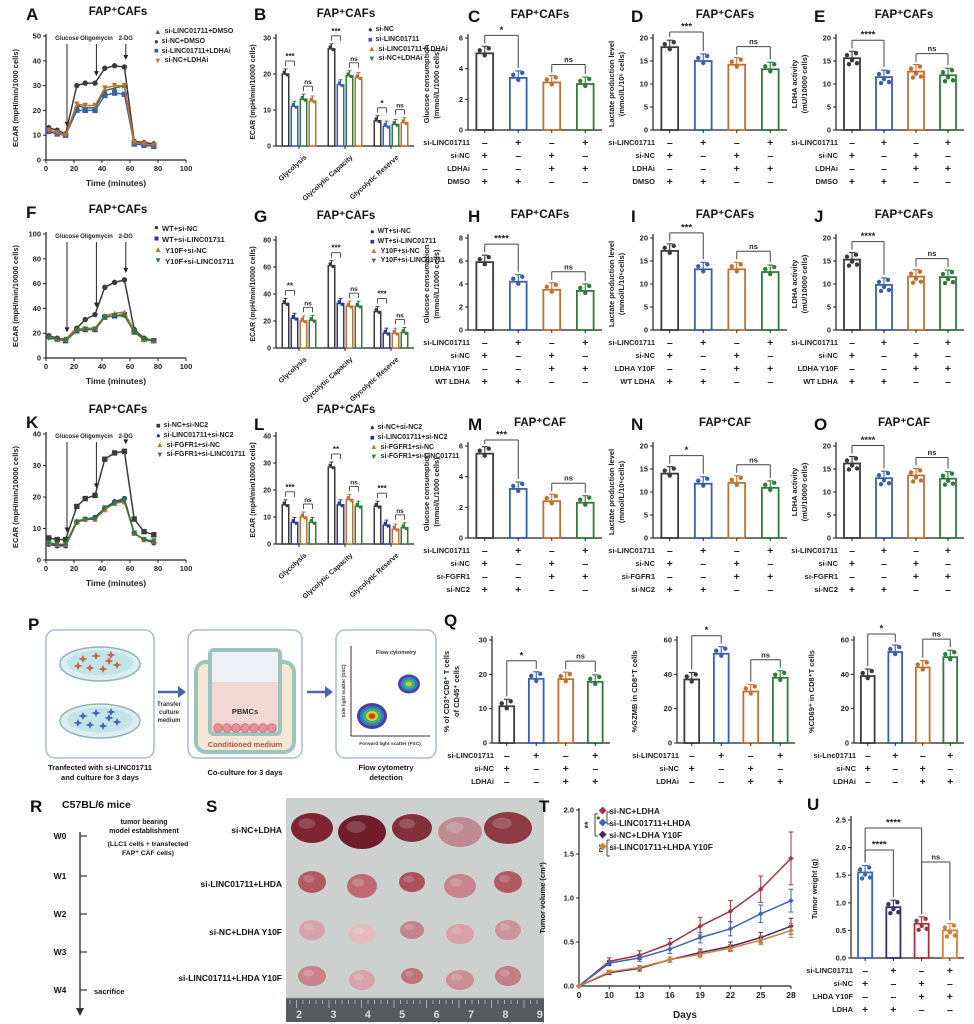 This screenshot has height=1024, width=974. Describe the element at coordinates (646, 107) in the screenshot. I see `svg-text: 5` at that location.